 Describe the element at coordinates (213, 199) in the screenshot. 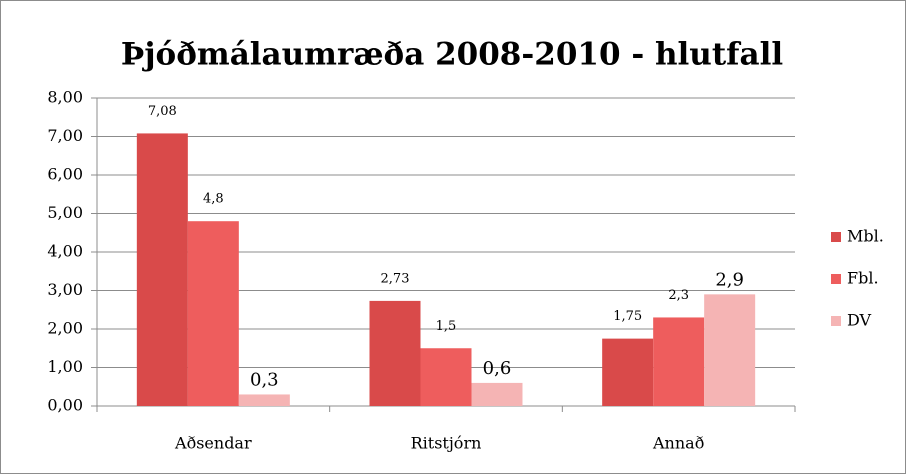

I see `value-label: 4,8` at that location.